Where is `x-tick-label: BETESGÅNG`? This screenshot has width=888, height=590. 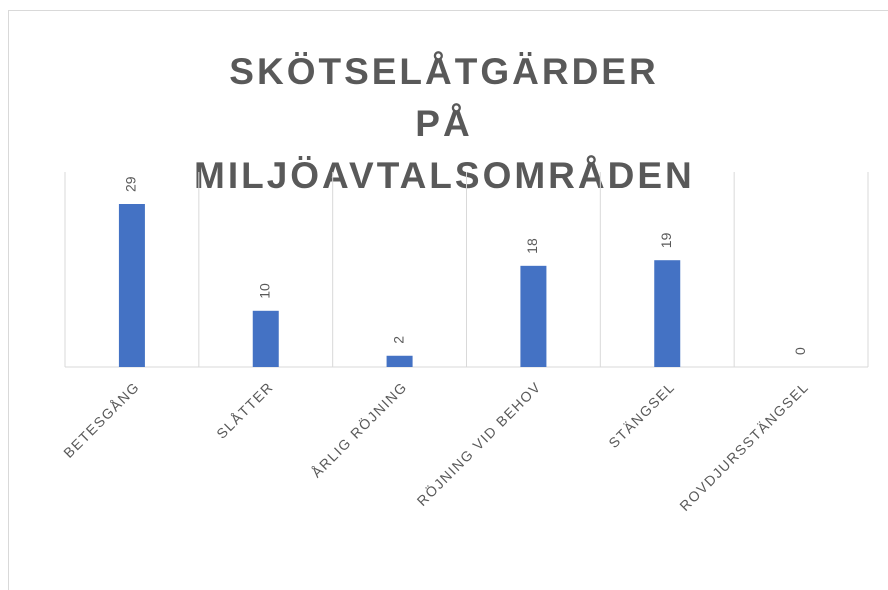
x-tick-label: BETESGÅNG is located at coordinates (101, 419).